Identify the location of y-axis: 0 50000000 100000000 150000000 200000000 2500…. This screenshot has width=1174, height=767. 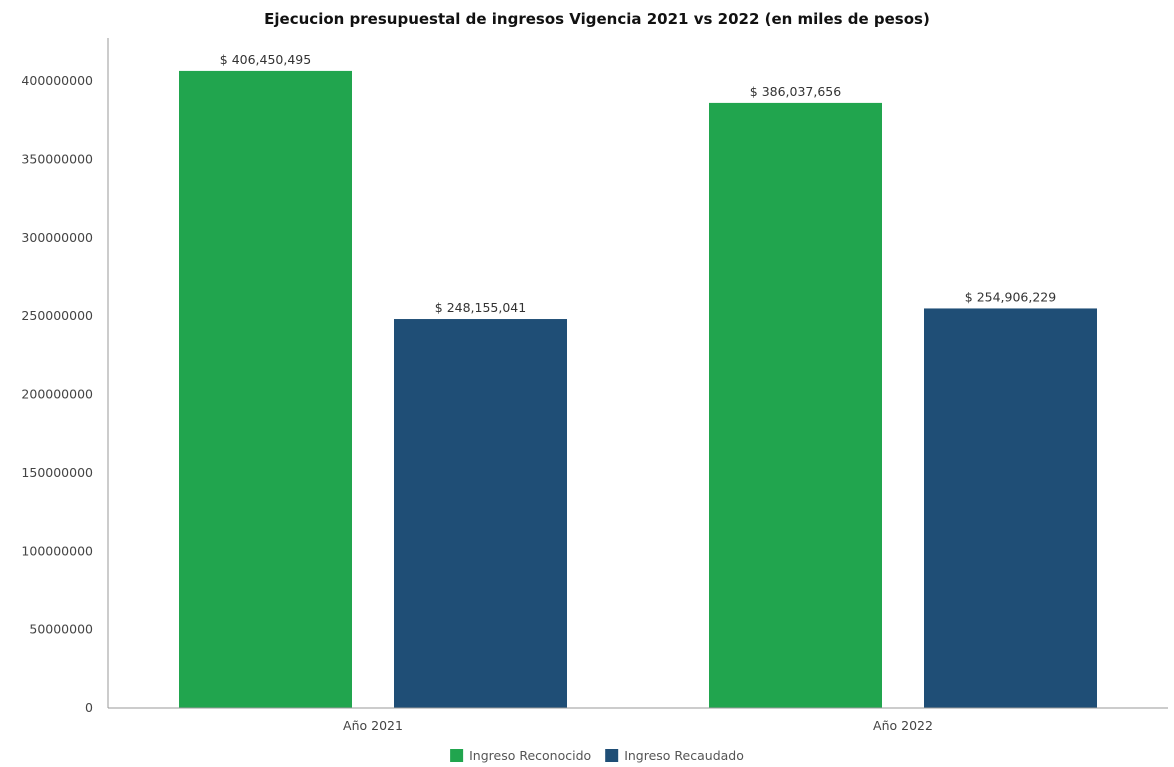
(65, 376).